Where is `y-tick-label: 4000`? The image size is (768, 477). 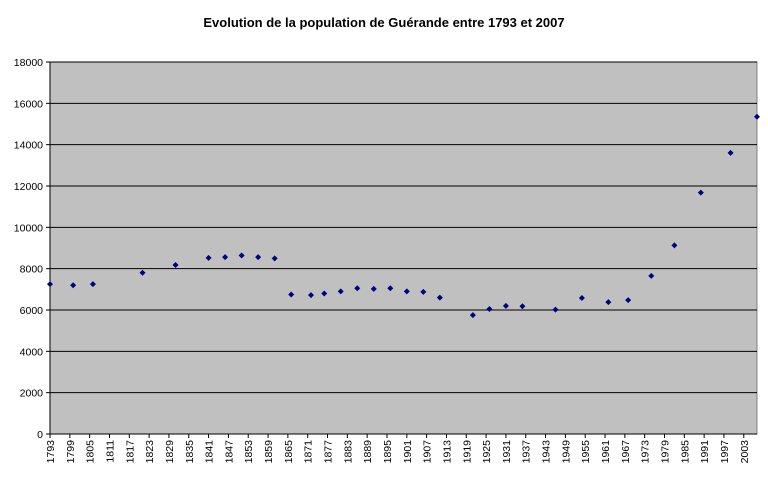 y-tick-label: 4000 is located at coordinates (32, 352).